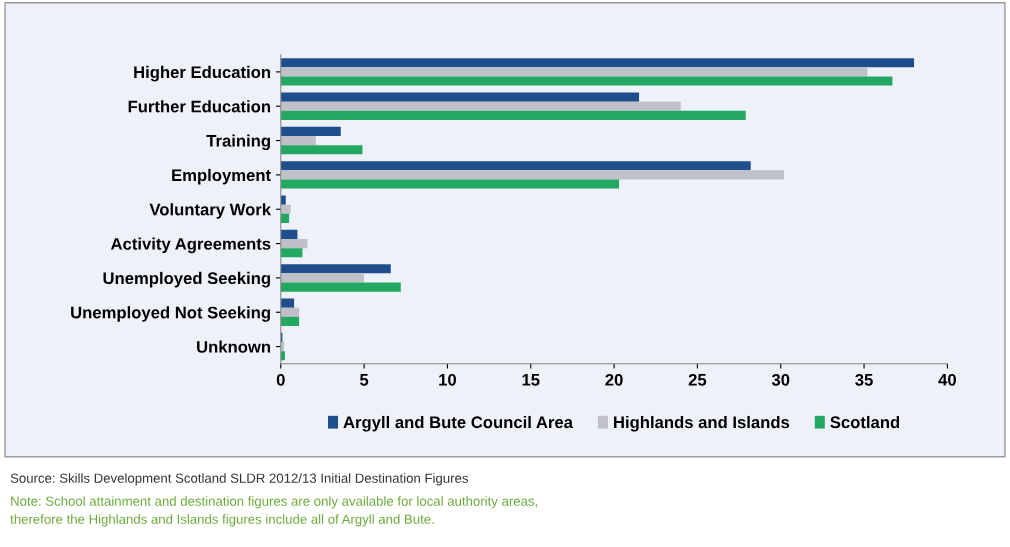 The width and height of the screenshot is (1010, 547). Describe the element at coordinates (697, 379) in the screenshot. I see `x-tick-label: 25` at that location.